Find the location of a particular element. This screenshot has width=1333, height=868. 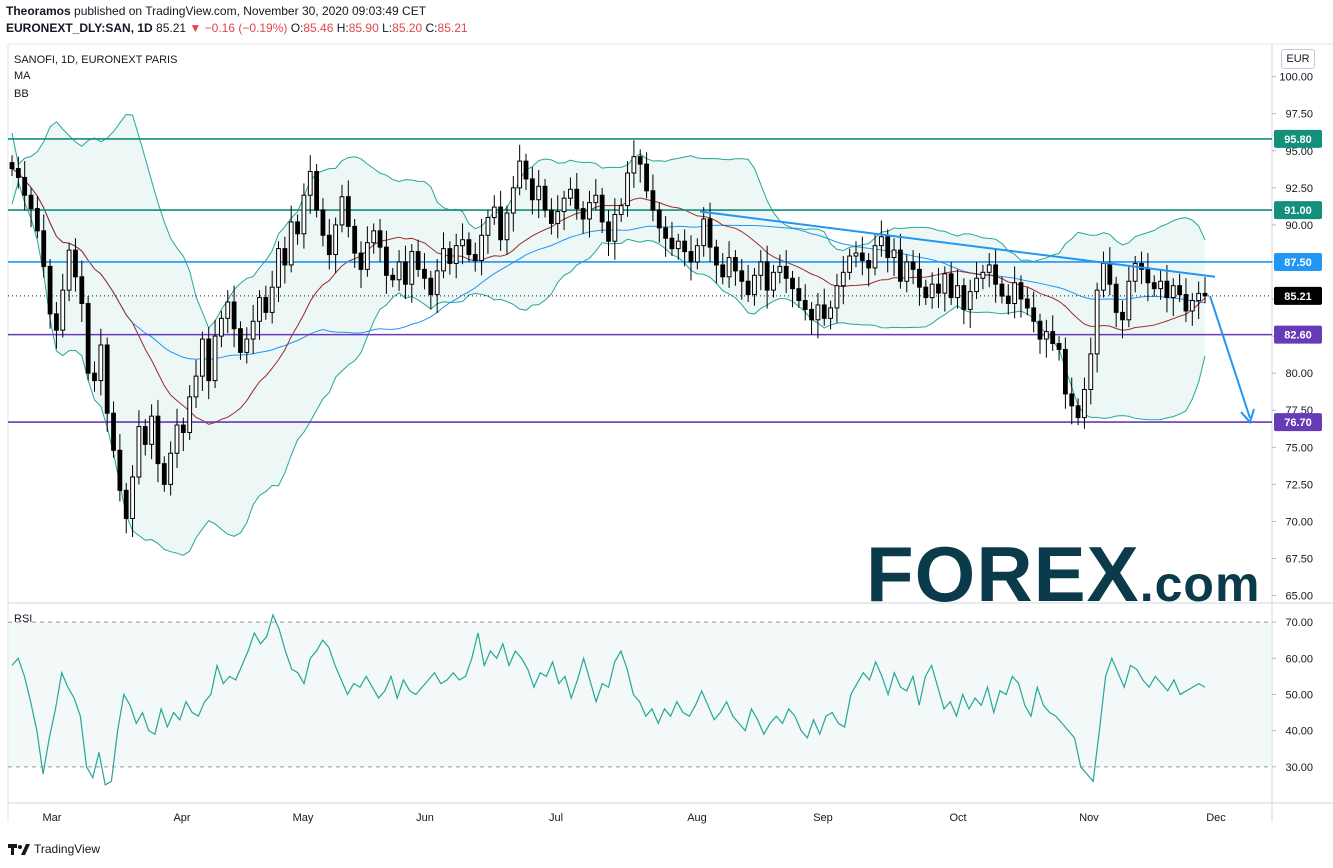

forex-watermark: FOREX.com is located at coordinates (1063, 574).